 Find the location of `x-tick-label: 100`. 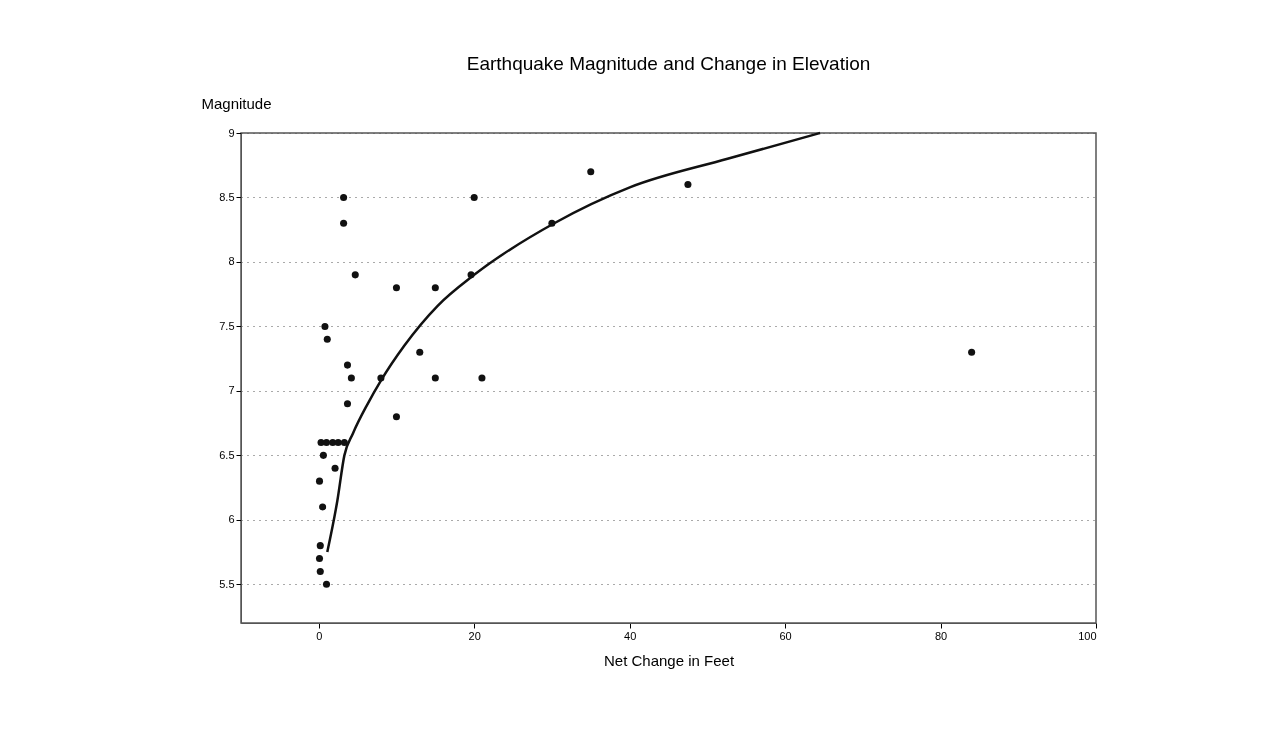

x-tick-label: 100 is located at coordinates (1087, 635).